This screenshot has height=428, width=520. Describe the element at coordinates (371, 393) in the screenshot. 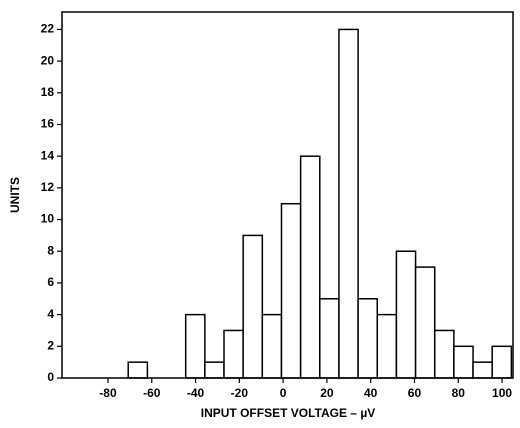

I see `x-tick-label: 40` at that location.